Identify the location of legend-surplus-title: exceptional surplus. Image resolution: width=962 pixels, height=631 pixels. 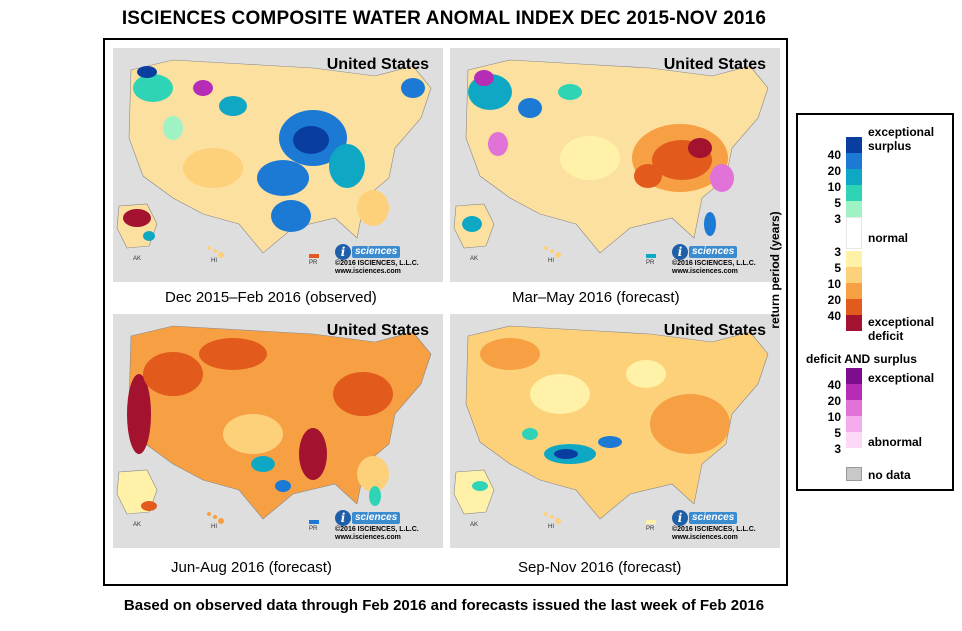
(901, 139).